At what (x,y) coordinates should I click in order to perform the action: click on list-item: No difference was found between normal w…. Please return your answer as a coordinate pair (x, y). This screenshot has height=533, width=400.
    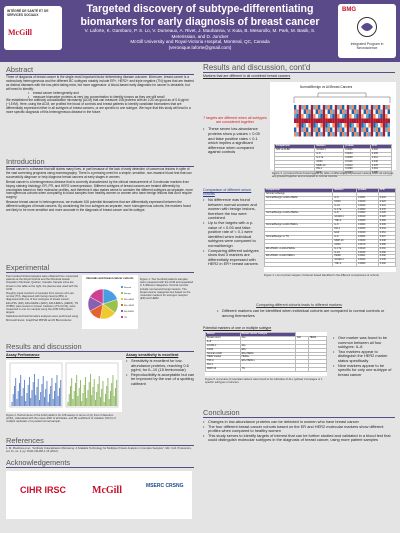
    Looking at the image, I should click on (232, 209).